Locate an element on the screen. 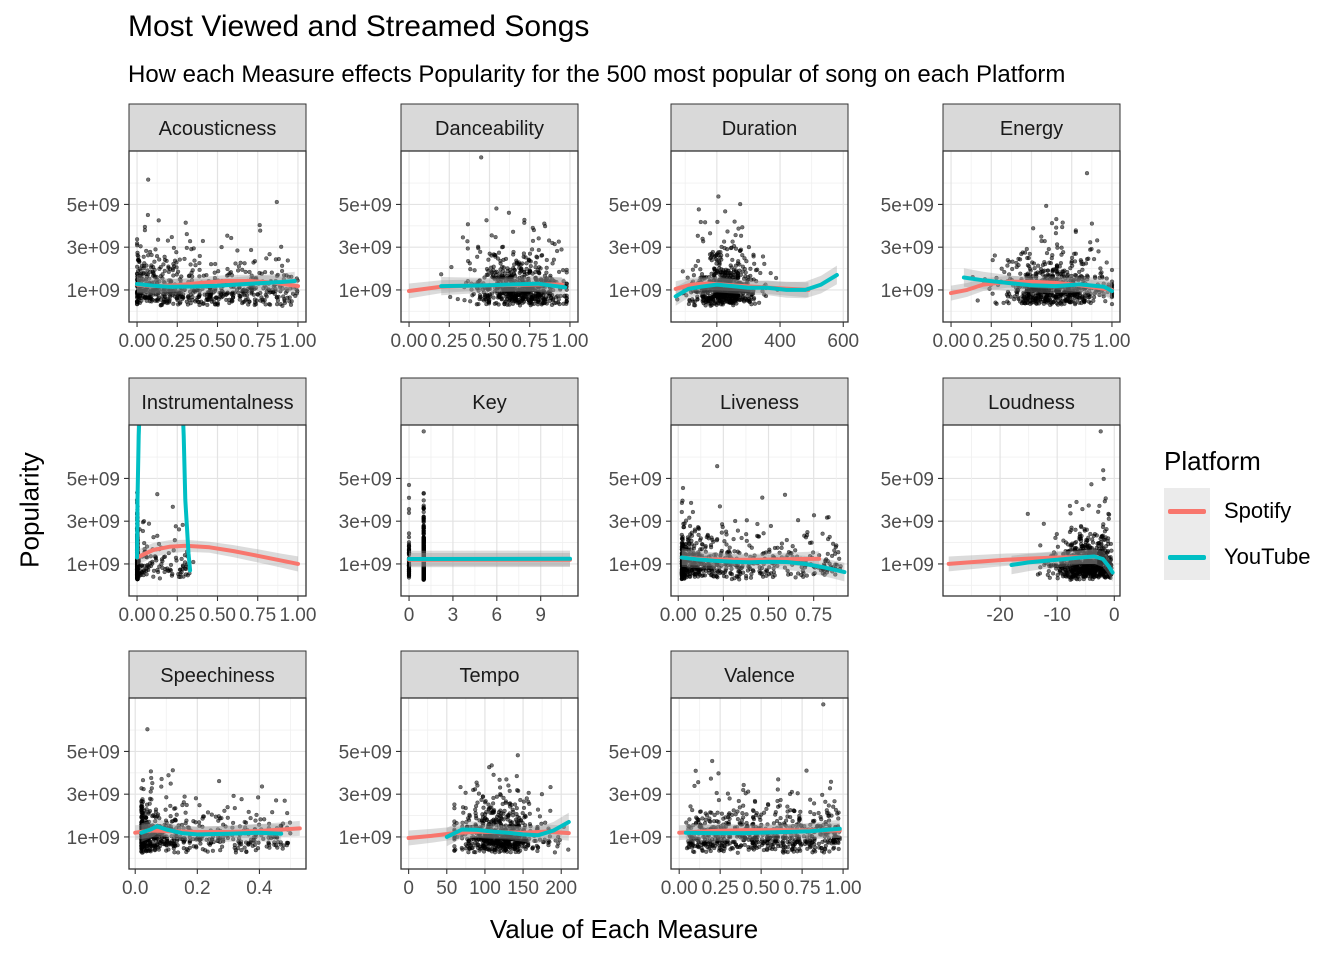  scatter-points is located at coordinates (504, 231).